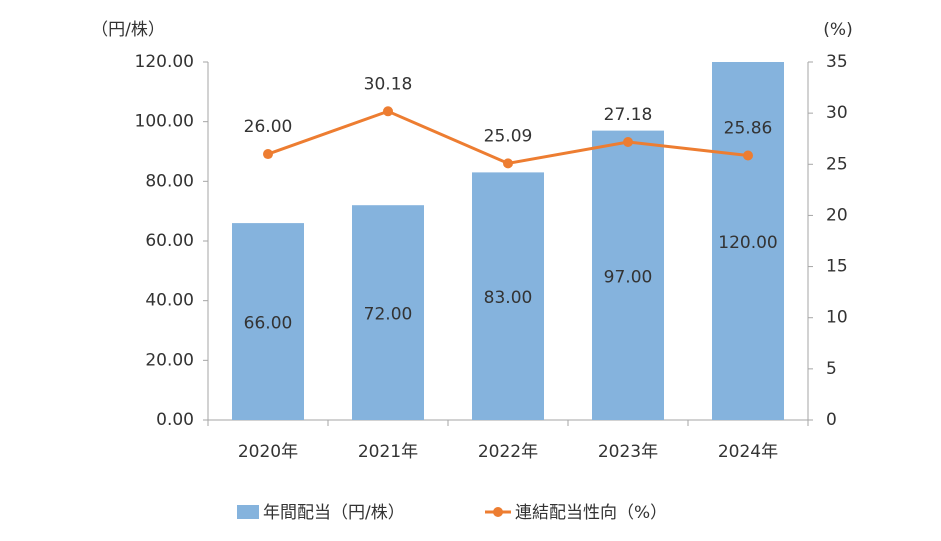 Image resolution: width=941 pixels, height=541 pixels. I want to click on y-tick-label: 80.00, so click(169, 181).